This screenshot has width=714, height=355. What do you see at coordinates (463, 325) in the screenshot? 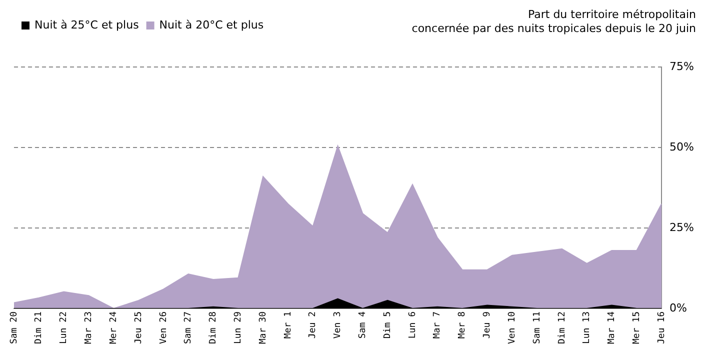
I see `x-tick-label: Mer 8` at bounding box center [463, 325].